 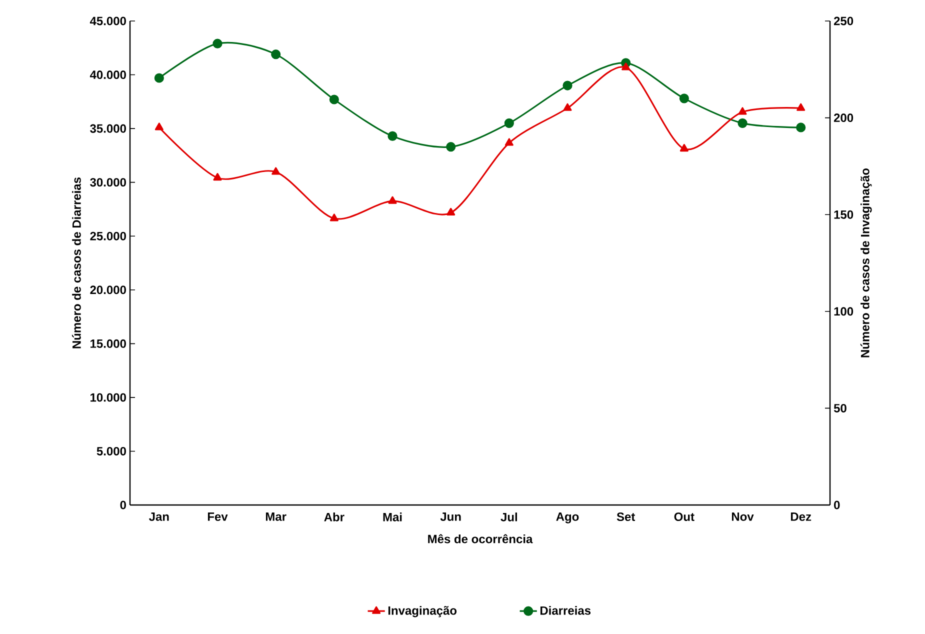 What do you see at coordinates (111, 451) in the screenshot?
I see `y-tick-label: 5.000` at bounding box center [111, 451].